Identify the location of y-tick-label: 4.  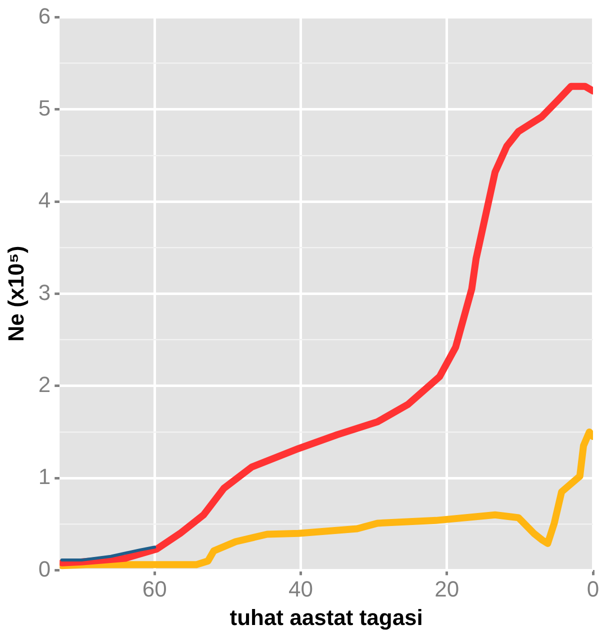
(44, 200).